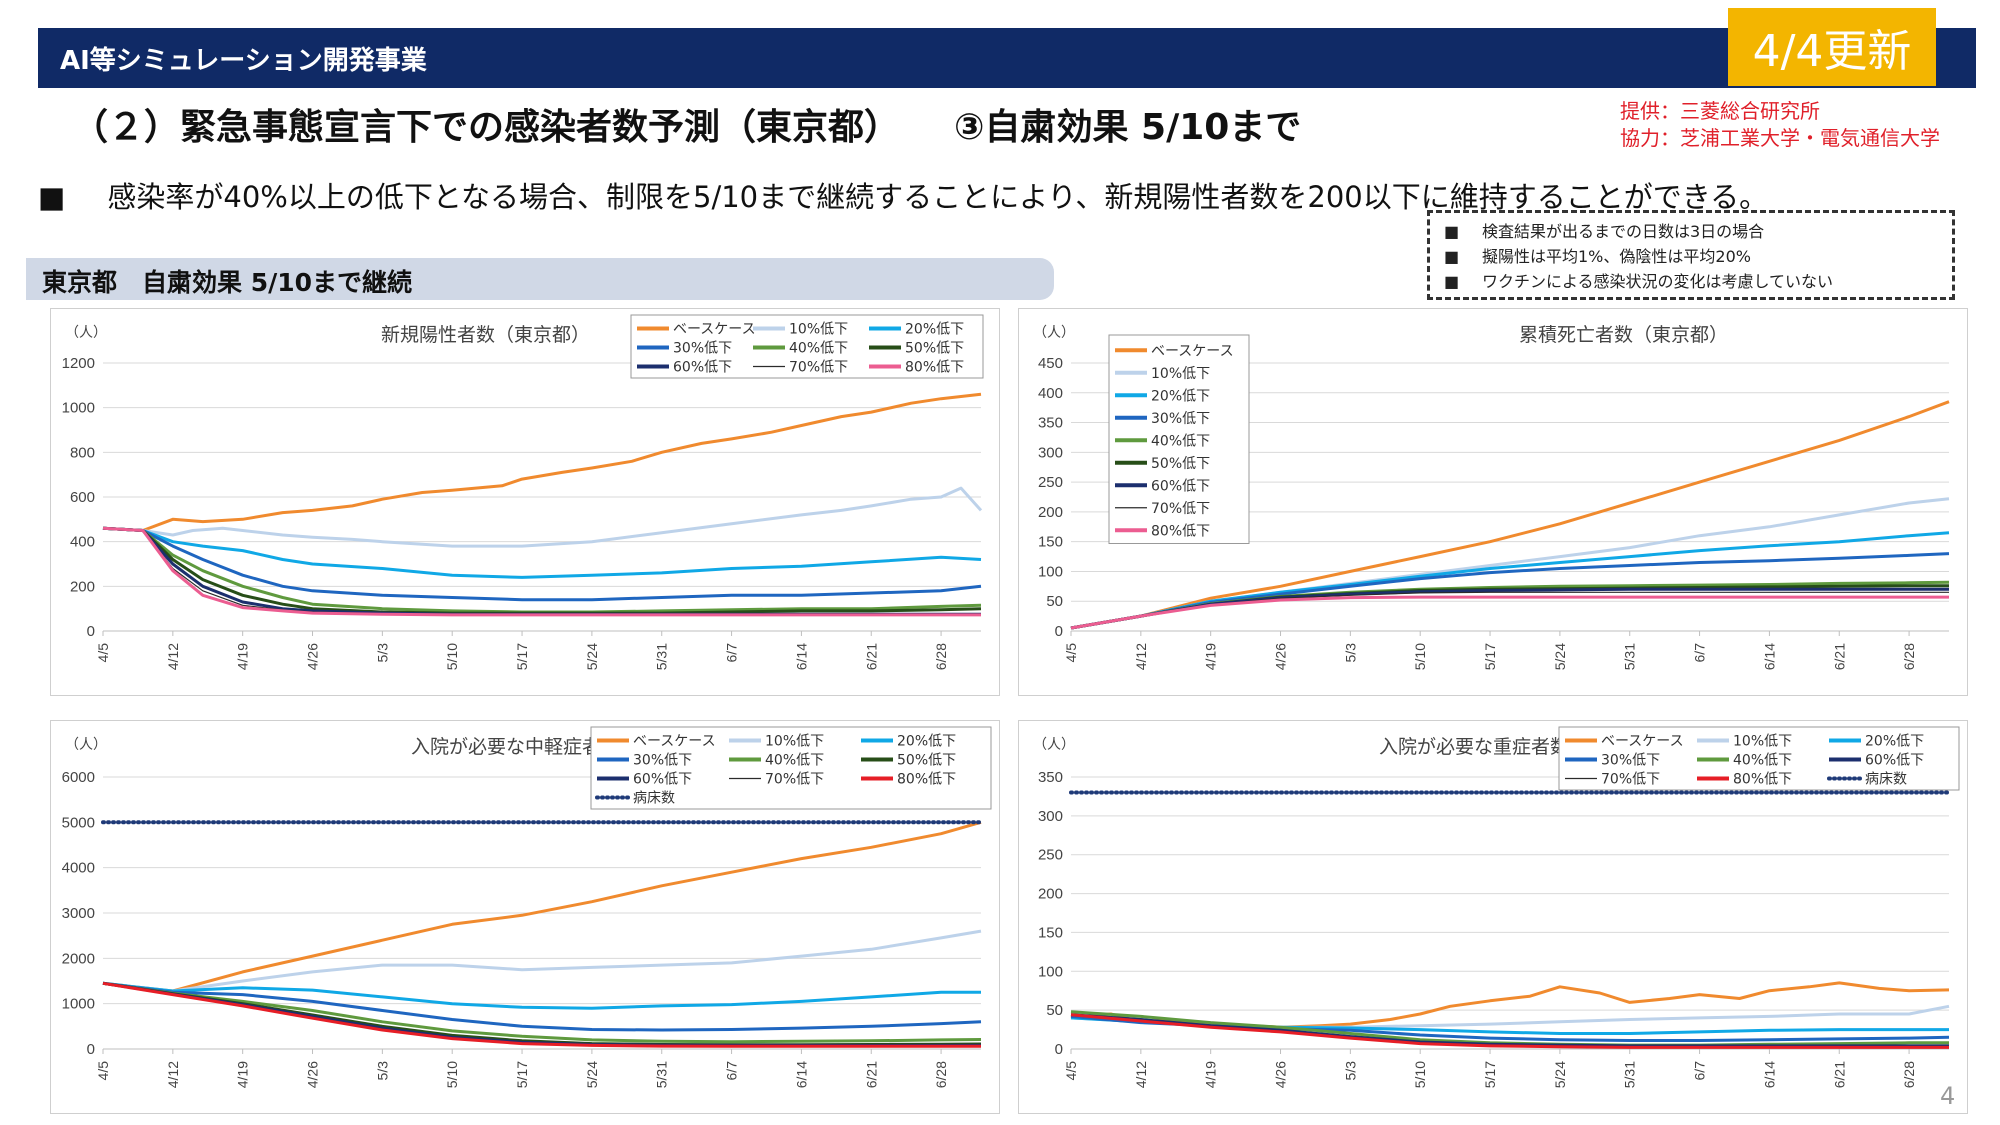 The height and width of the screenshot is (1125, 2000). Describe the element at coordinates (243, 61) in the screenshot. I see `banner-title: AI等シミュレーション開発事業` at that location.